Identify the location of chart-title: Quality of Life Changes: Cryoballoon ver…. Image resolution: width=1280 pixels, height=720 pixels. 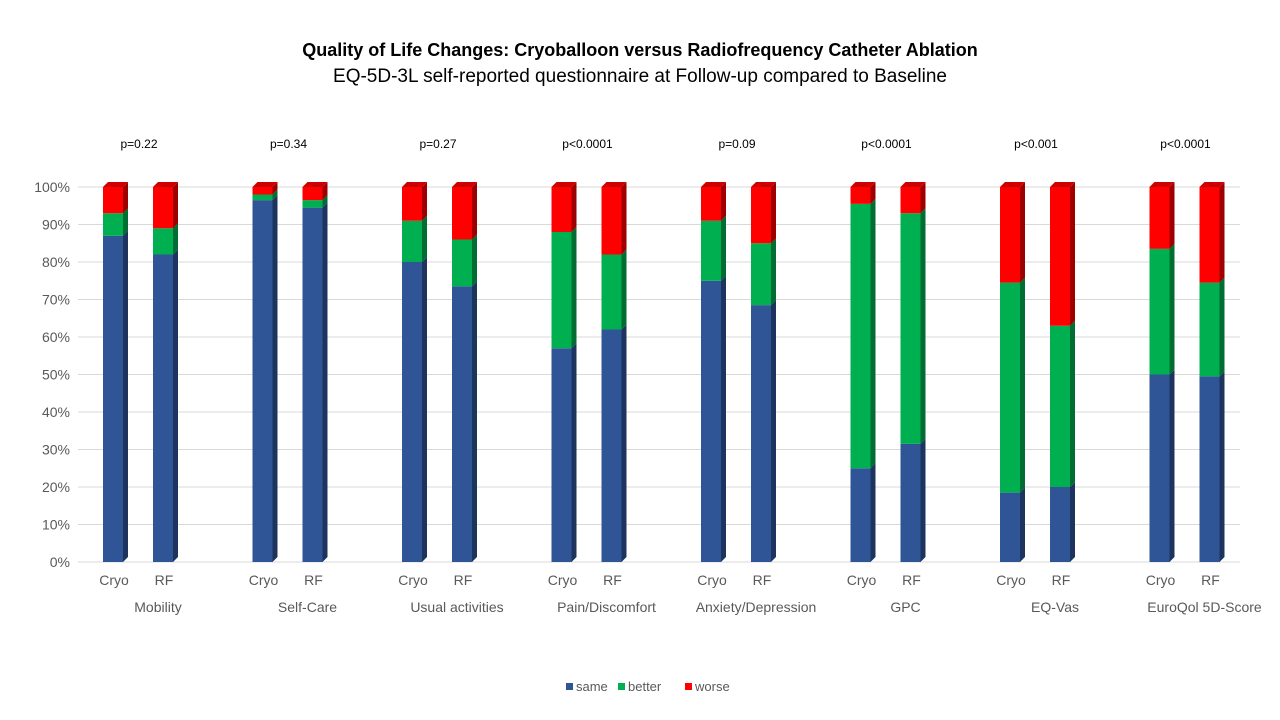
(640, 50).